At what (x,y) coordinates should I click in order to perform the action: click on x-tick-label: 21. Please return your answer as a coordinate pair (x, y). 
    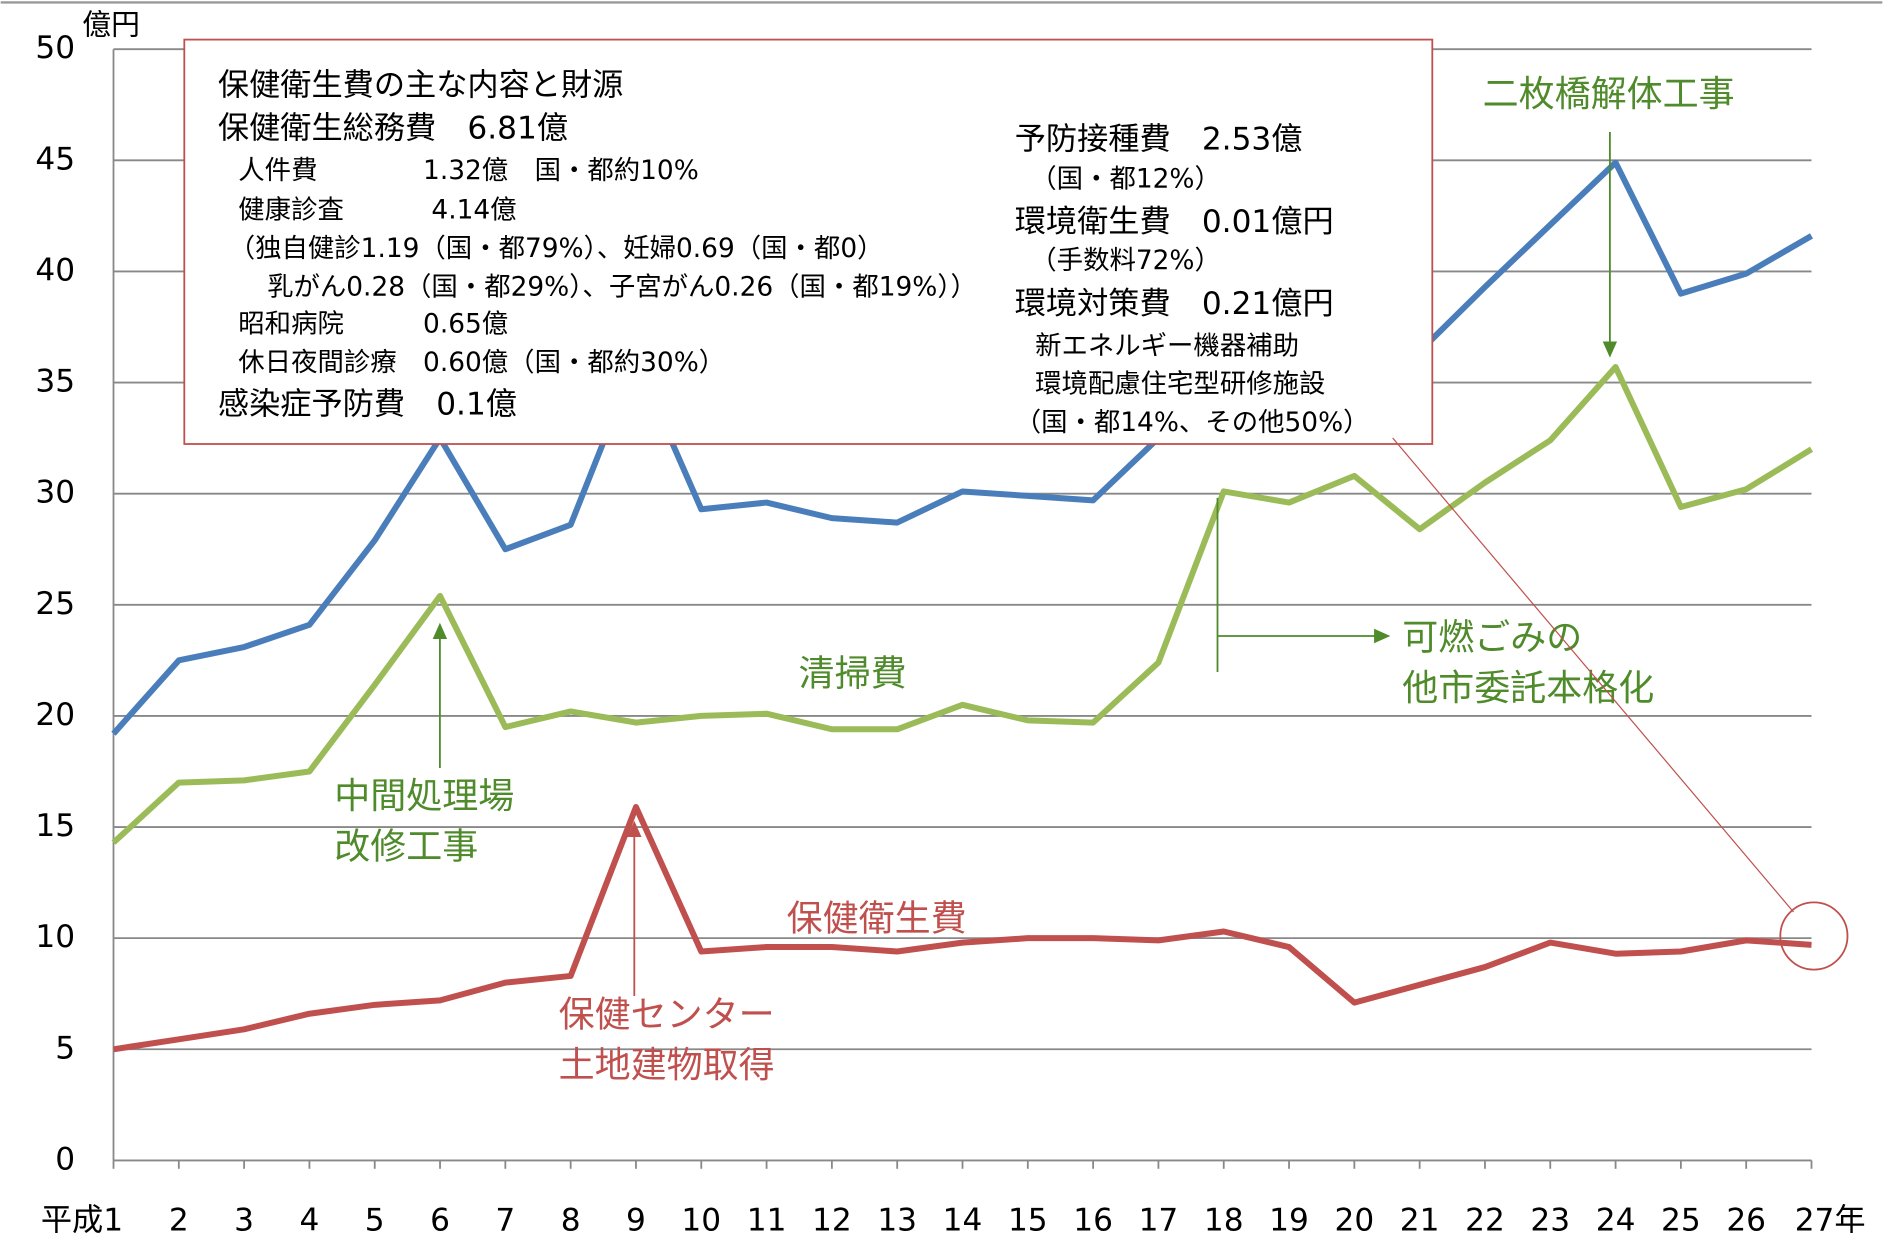
    Looking at the image, I should click on (1420, 1221).